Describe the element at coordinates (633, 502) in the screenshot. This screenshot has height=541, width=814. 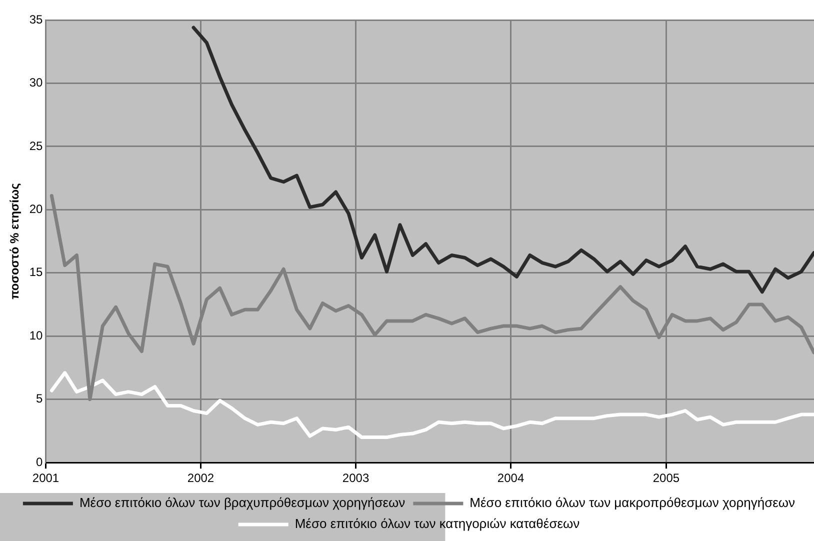
I see `legend-label: Μέσο επιτόκιο όλων των μακροπρόθεσμων χορηγήσεων` at that location.